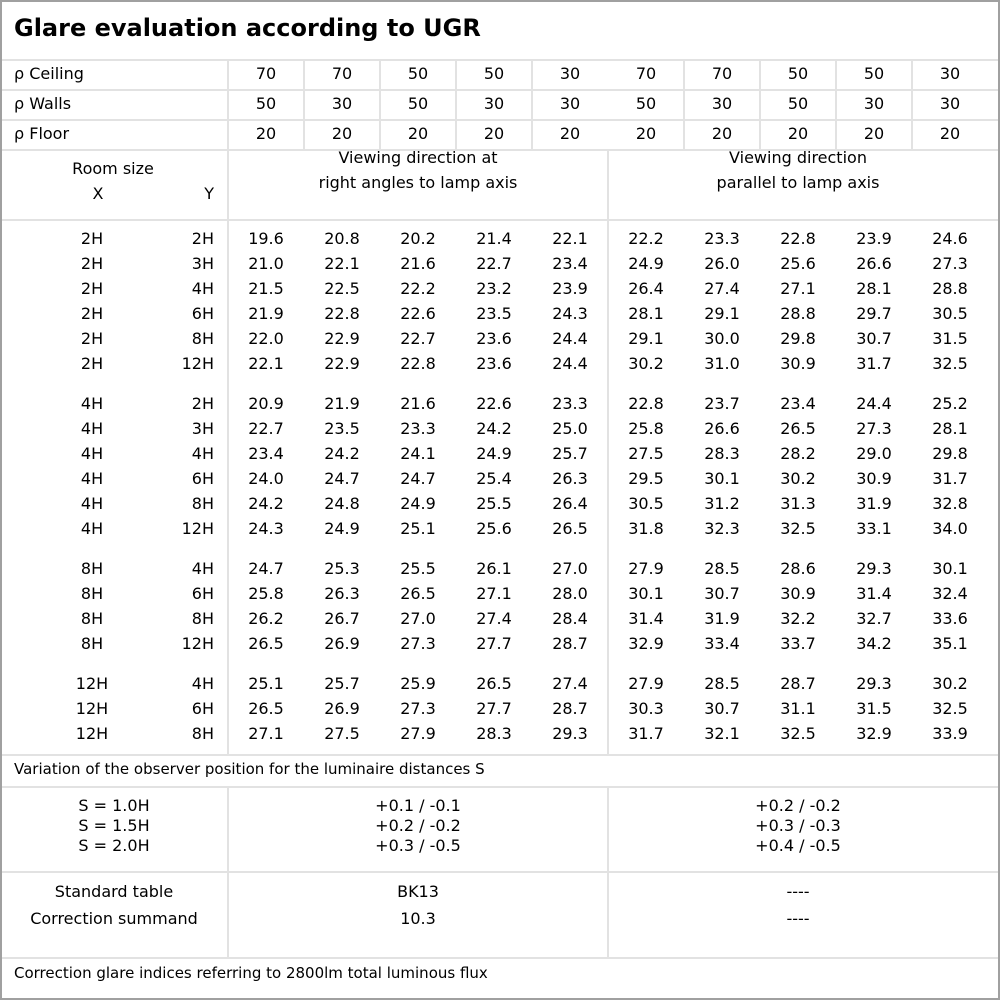  Describe the element at coordinates (570, 478) in the screenshot. I see `ugr-value: 26.3` at that location.